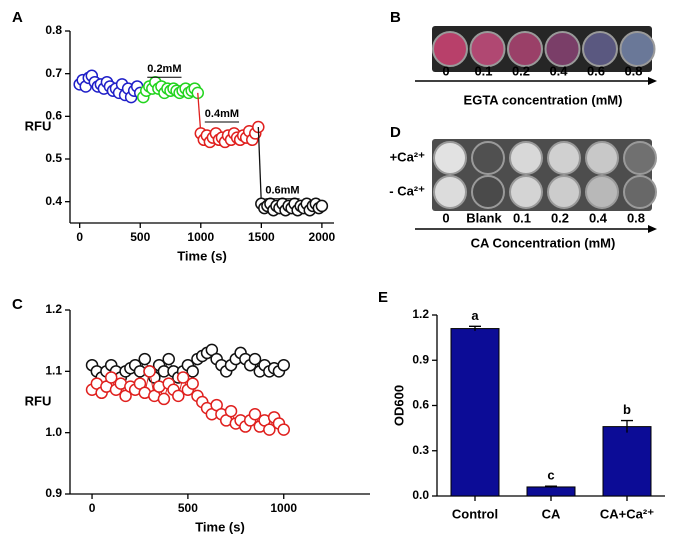 The width and height of the screenshot is (683, 540). What do you see at coordinates (627, 409) in the screenshot?
I see `significance-label: b` at bounding box center [627, 409].